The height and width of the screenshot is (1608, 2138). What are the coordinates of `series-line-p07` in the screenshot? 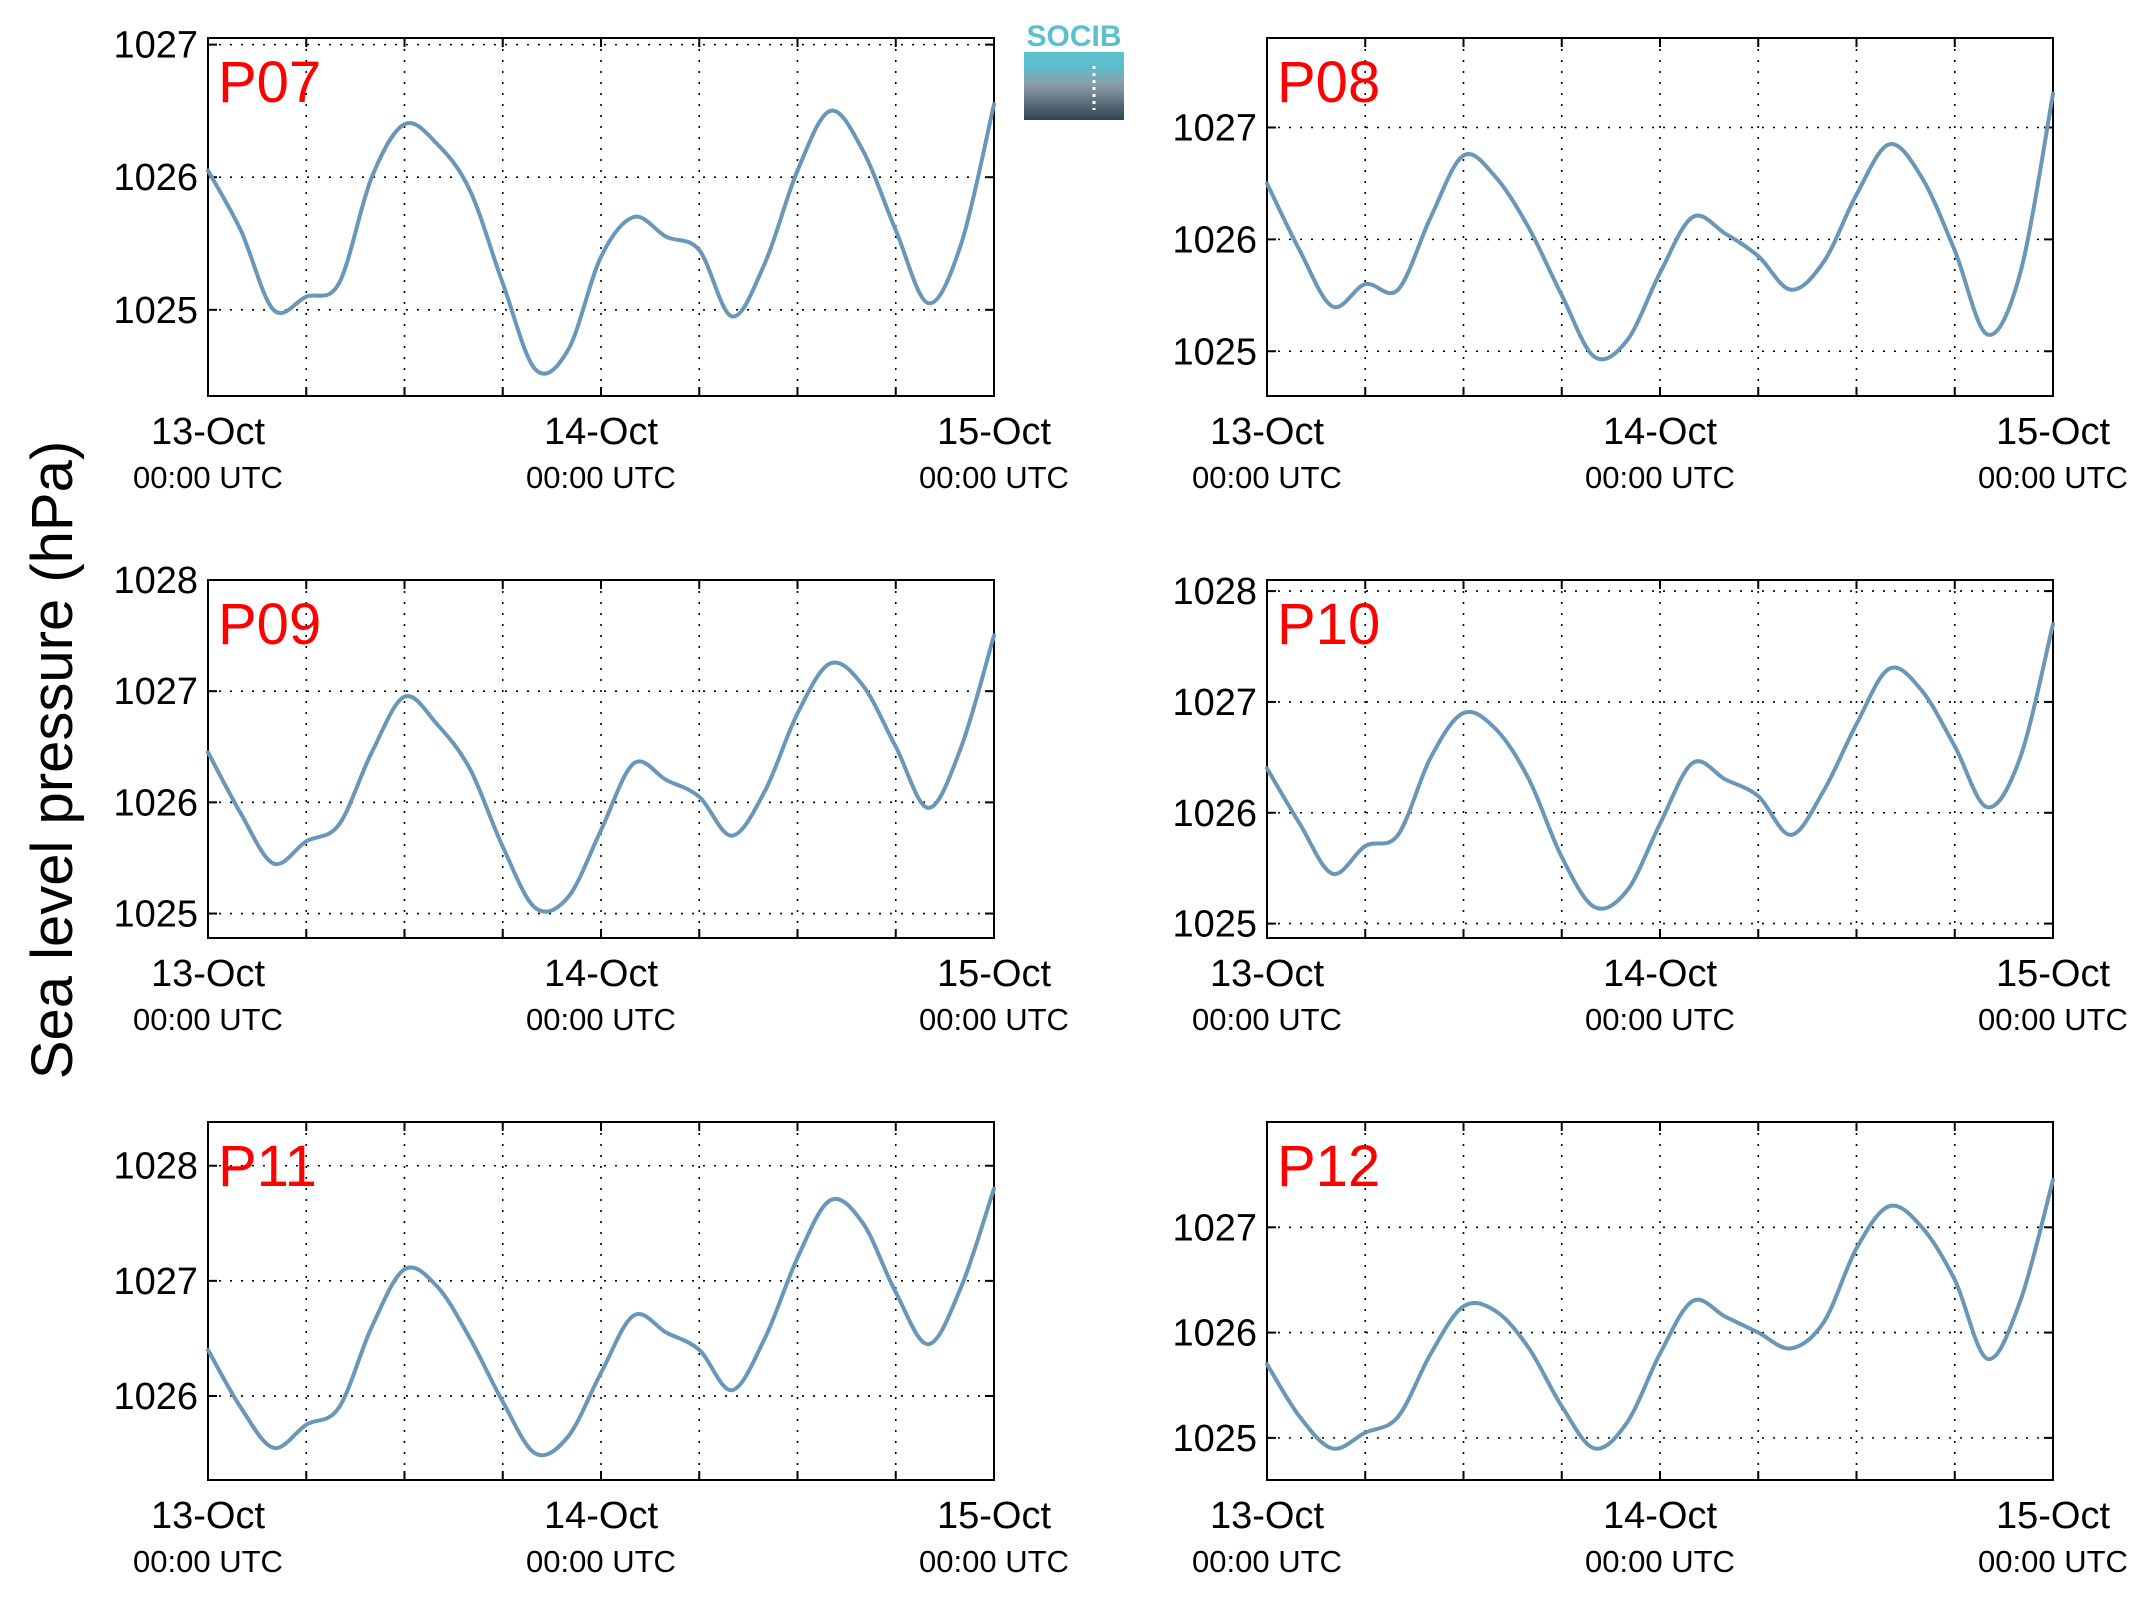 It's located at (601, 239).